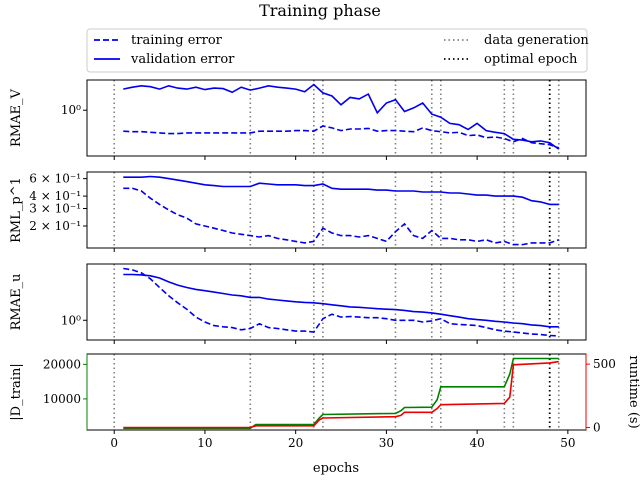  What do you see at coordinates (55, 226) in the screenshot?
I see `y-tick-label: 2 × 10⁻¹` at bounding box center [55, 226].